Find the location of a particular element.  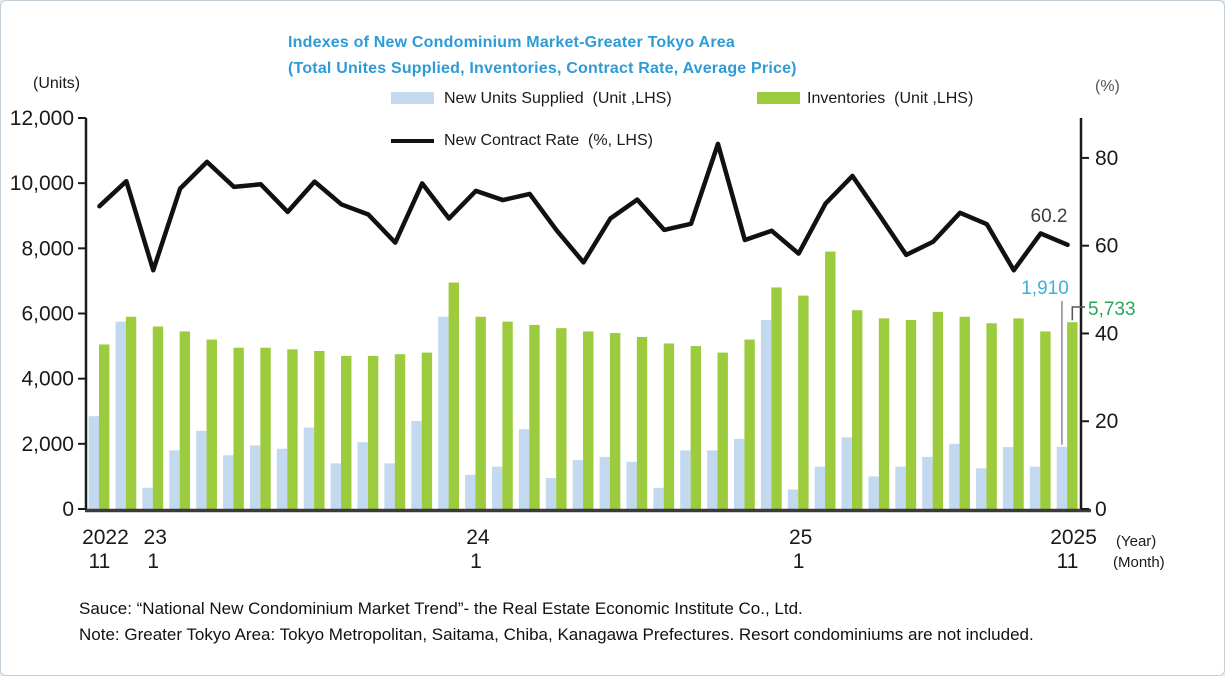

right-axis-tick-label: 40 is located at coordinates (1106, 333).